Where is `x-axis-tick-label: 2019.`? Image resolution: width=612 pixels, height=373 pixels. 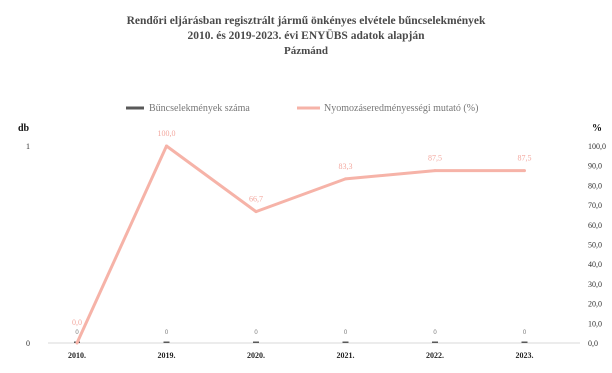
x-axis-tick-label: 2019. is located at coordinates (167, 355).